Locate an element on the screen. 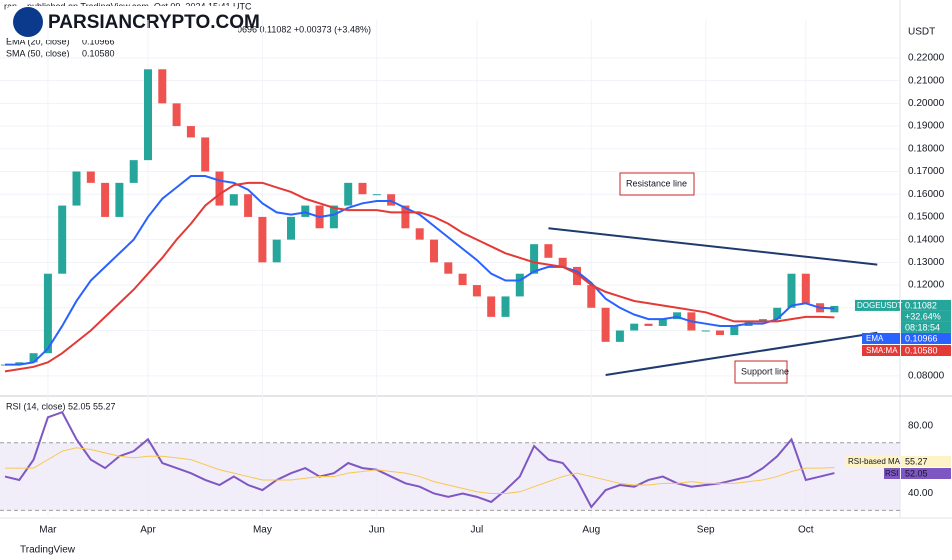 Image resolution: width=952 pixels, height=560 pixels. sma-legend: SMA (50, close) is located at coordinates (38, 53).